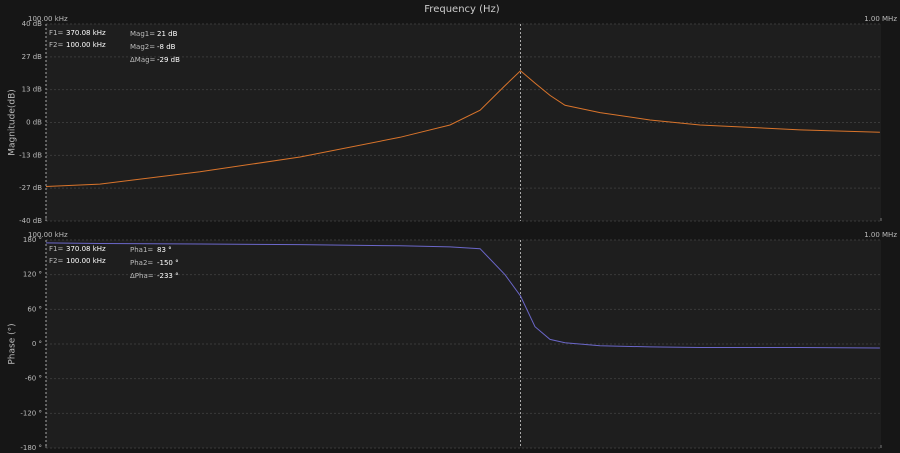  Describe the element at coordinates (32, 240) in the screenshot. I see `y-tick-label: 180 °` at that location.